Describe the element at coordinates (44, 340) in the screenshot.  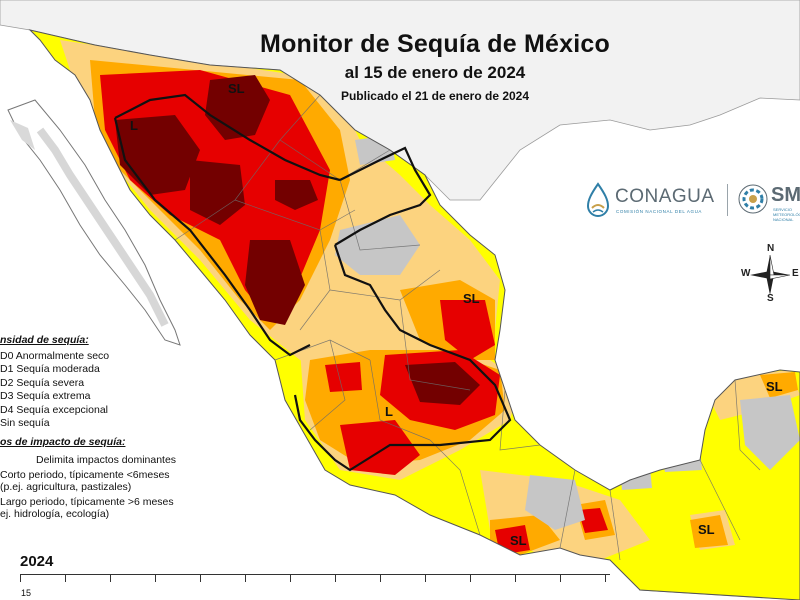
I see `intensity-heading: nsidad de sequía:` at that location.